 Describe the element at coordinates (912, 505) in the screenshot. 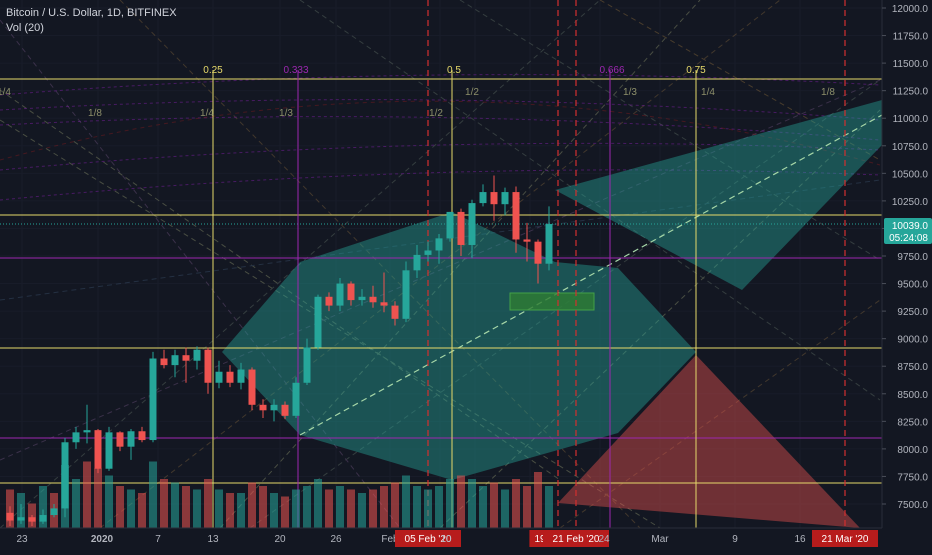

I see `price-tick-label: 7500.0` at that location.